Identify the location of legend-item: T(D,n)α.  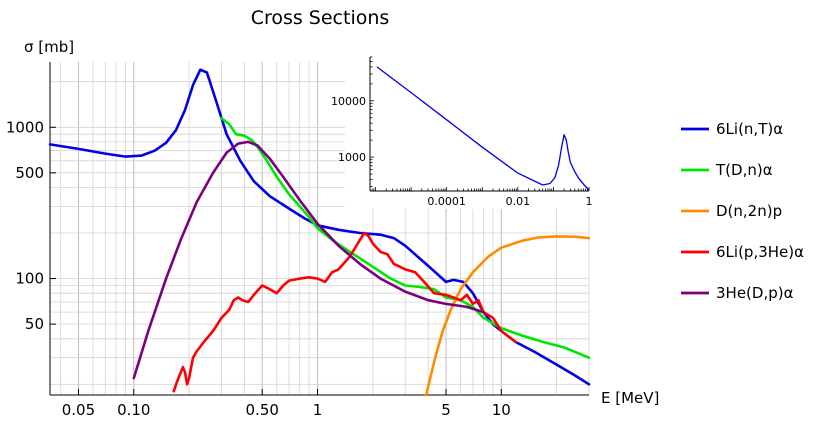
(727, 170).